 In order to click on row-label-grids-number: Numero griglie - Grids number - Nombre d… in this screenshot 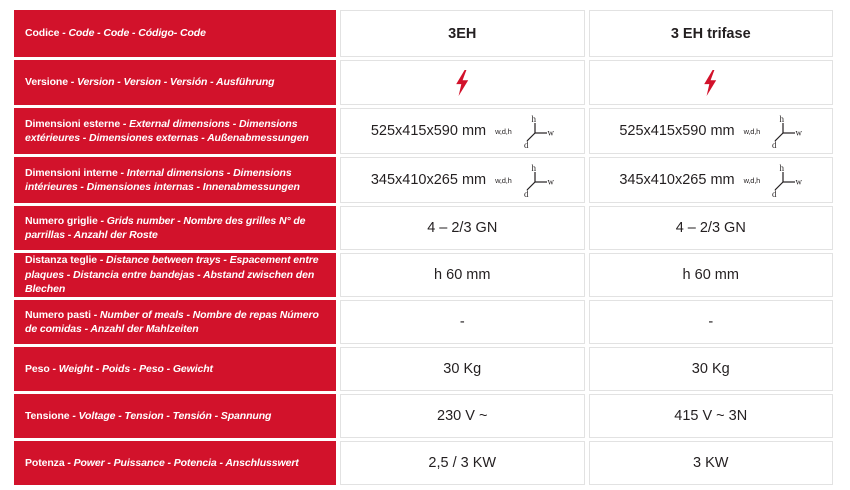, I will do `click(175, 228)`.